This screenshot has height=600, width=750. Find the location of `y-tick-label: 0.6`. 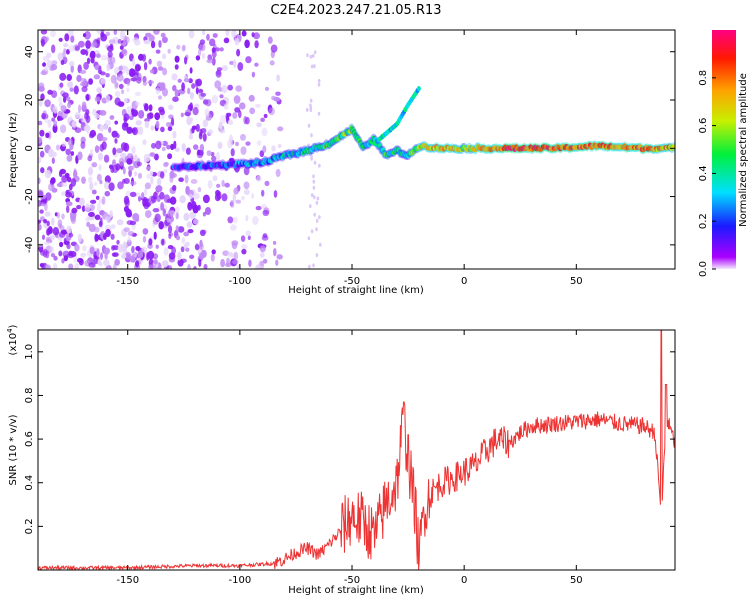

y-tick-label: 0.6 is located at coordinates (29, 439).